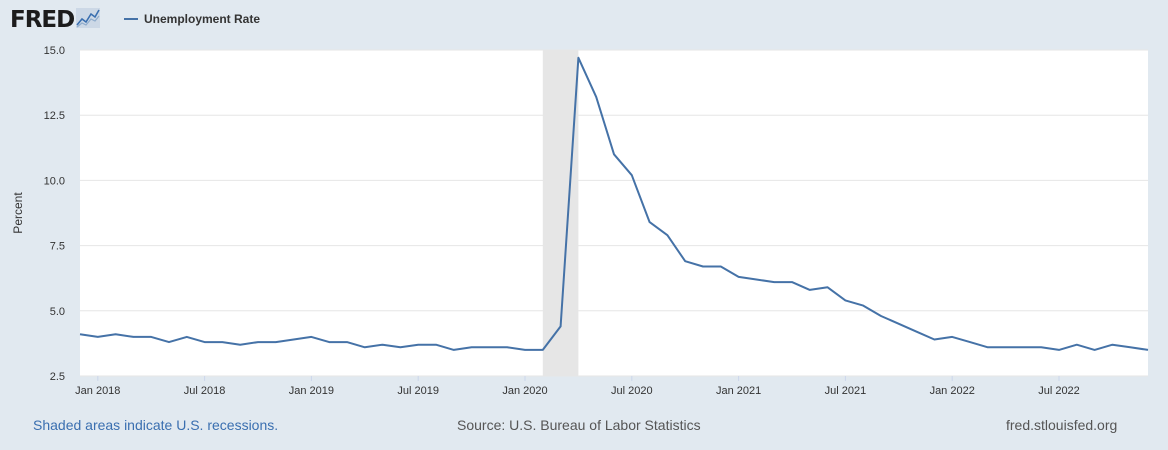 Image resolution: width=1168 pixels, height=450 pixels. Describe the element at coordinates (88, 20) in the screenshot. I see `line-chart-icon` at that location.